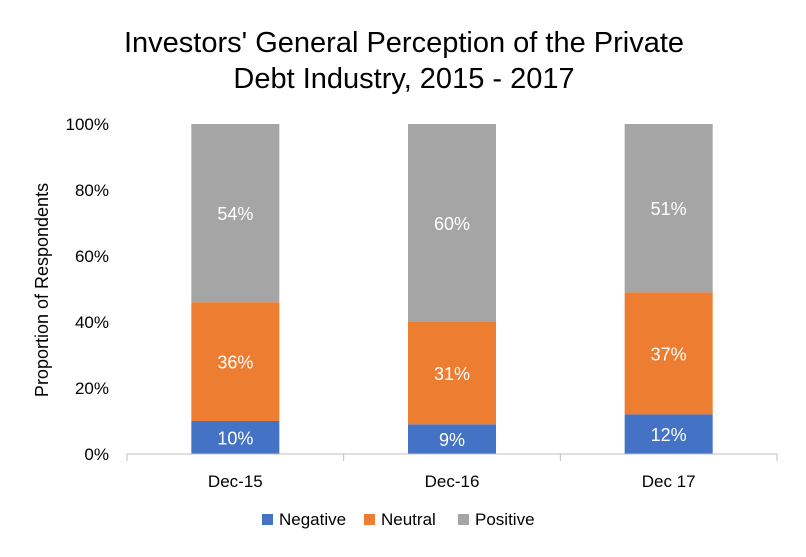 This screenshot has width=806, height=557. What do you see at coordinates (87, 124) in the screenshot?
I see `y-tick-label: 100%` at bounding box center [87, 124].